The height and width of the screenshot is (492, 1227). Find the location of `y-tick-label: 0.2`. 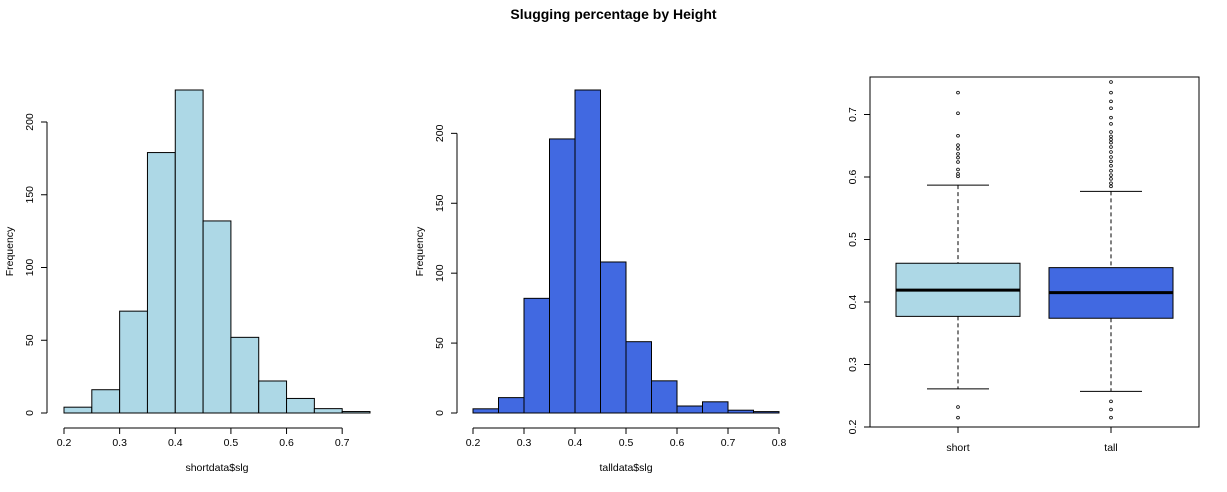

y-tick-label: 0.2 is located at coordinates (853, 427).